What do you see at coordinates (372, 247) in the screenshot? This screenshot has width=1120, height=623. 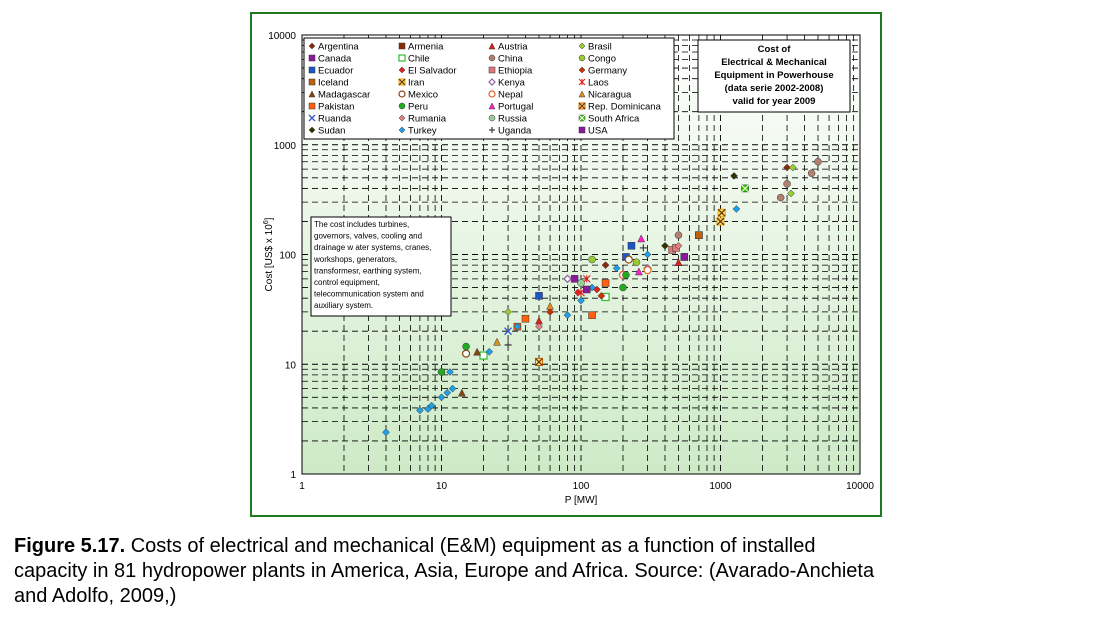 I see `note-box-line: drainage w ater systems, cranes,` at bounding box center [372, 247].